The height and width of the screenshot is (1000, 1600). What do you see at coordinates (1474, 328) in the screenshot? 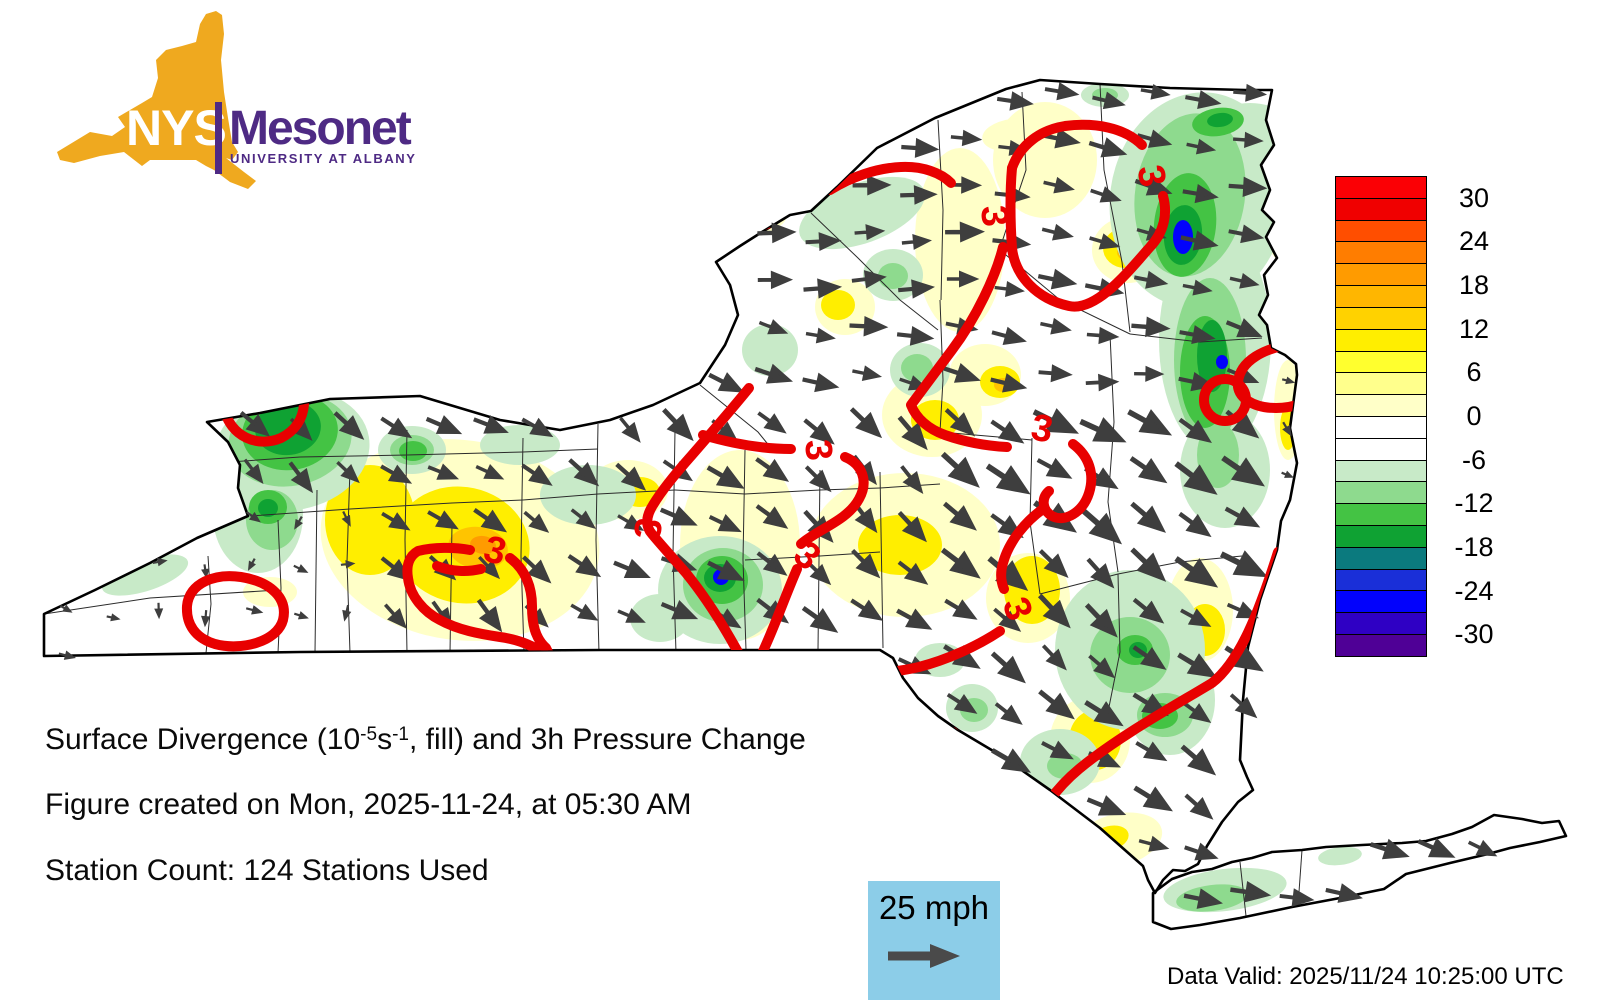
I see `colorbar-tick-label: 12` at bounding box center [1474, 328].